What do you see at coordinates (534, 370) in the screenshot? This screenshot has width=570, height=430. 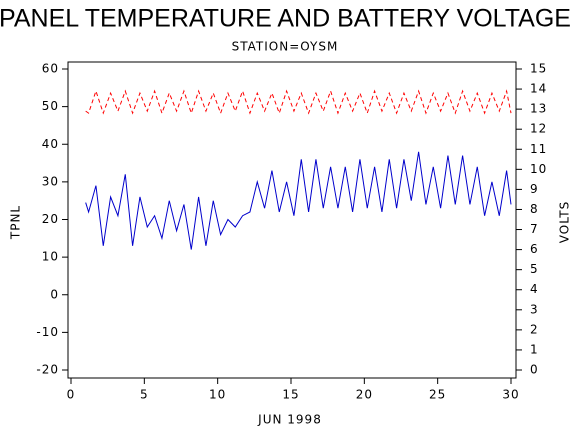 I see `y2-tick-label: 0` at bounding box center [534, 370].